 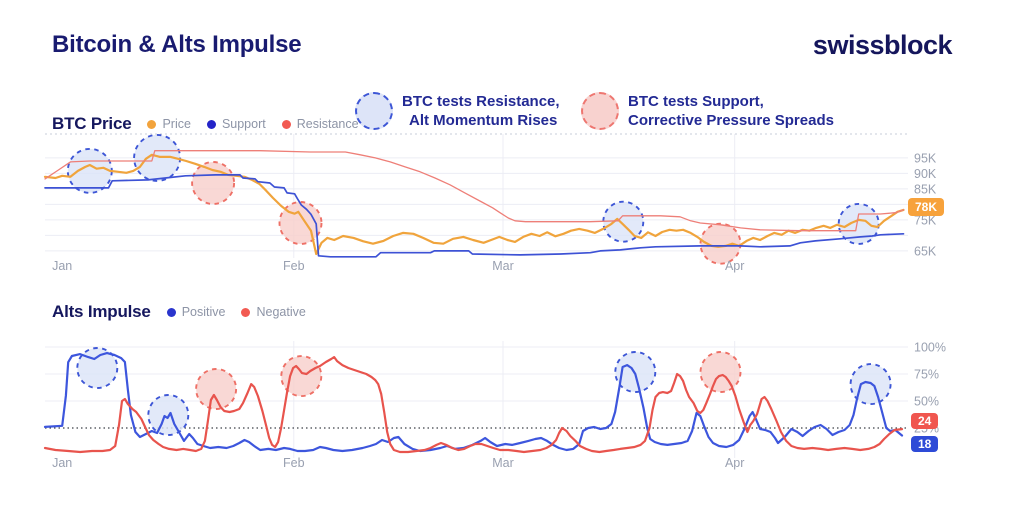 I want to click on support-test-circle-icon, so click(x=600, y=111).